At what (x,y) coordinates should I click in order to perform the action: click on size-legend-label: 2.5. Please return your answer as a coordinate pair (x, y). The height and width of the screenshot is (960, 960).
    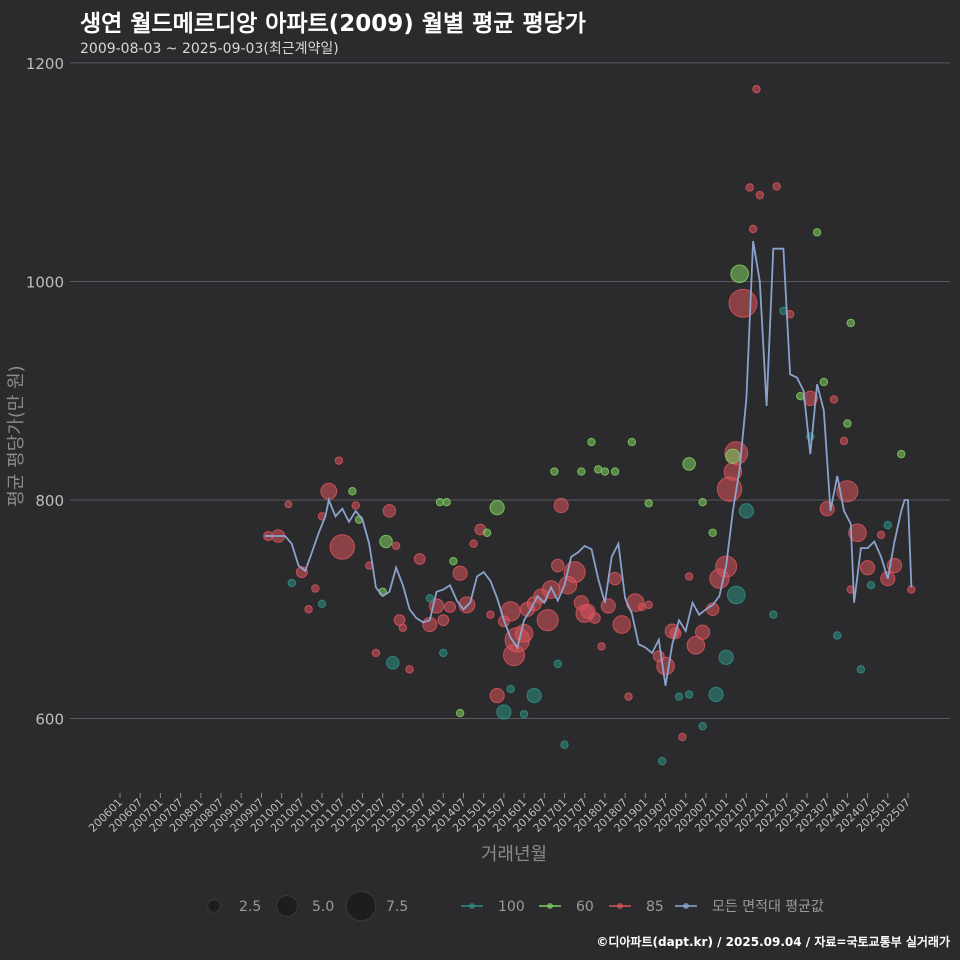
    Looking at the image, I should click on (250, 907).